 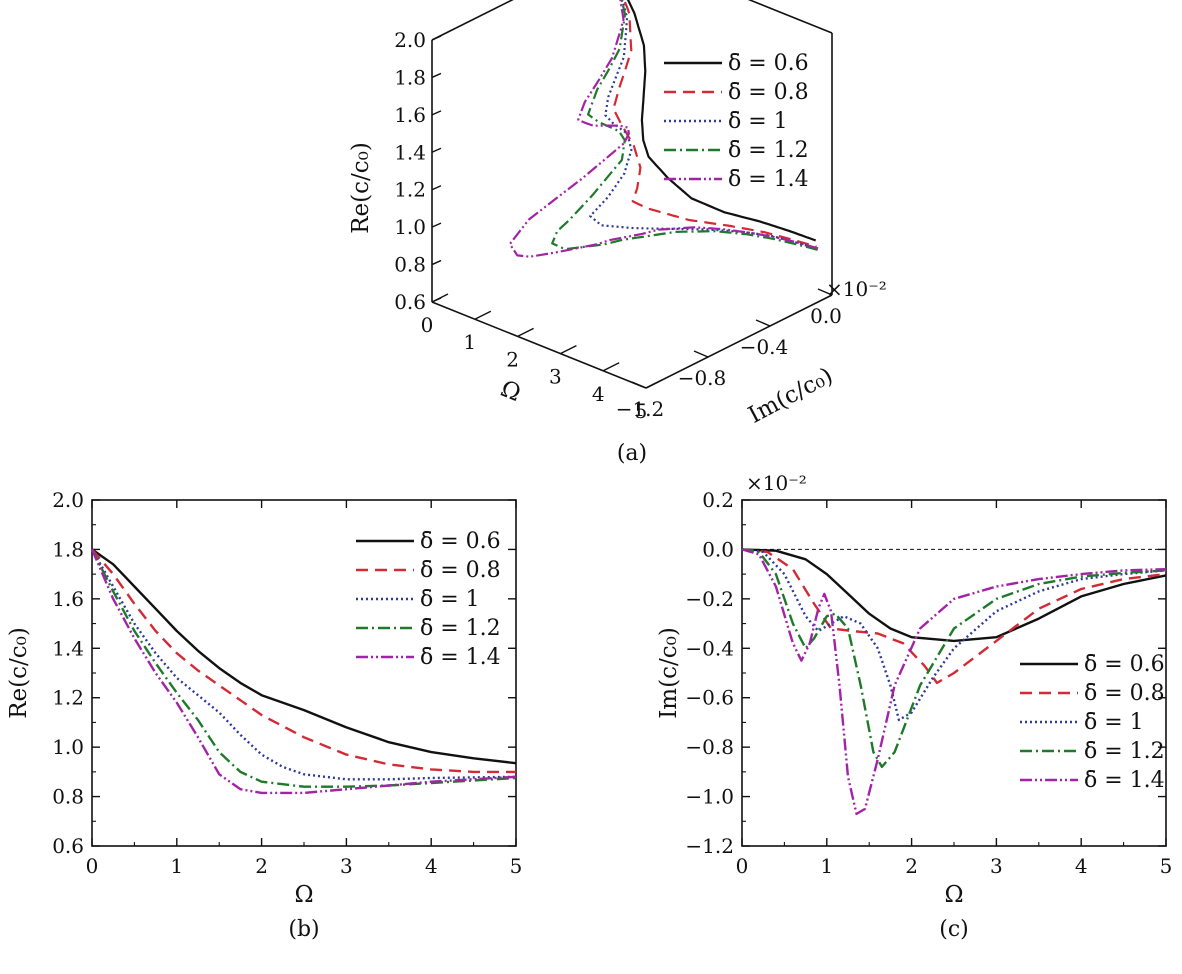 I want to click on series-line-b-d08, so click(x=303, y=661).